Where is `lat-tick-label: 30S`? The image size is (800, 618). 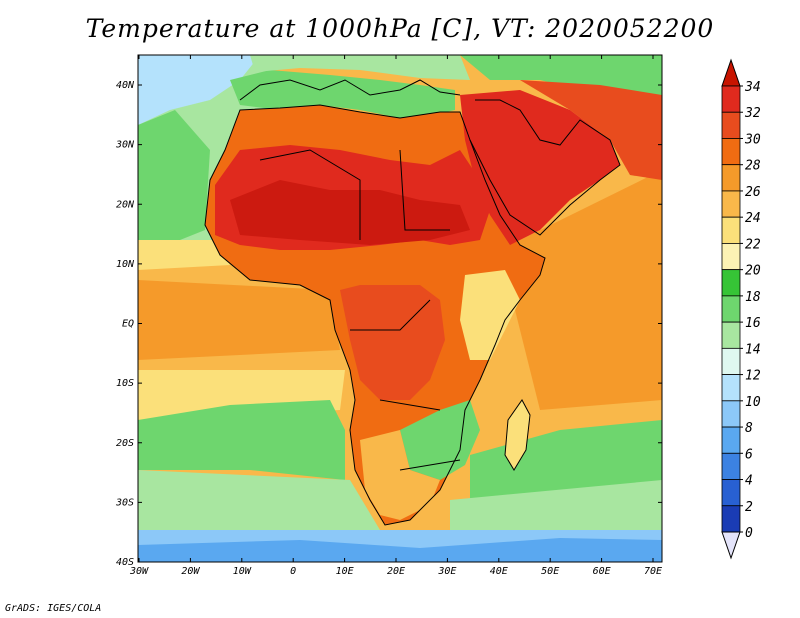
lat-tick-label: 30S is located at coordinates (124, 502).